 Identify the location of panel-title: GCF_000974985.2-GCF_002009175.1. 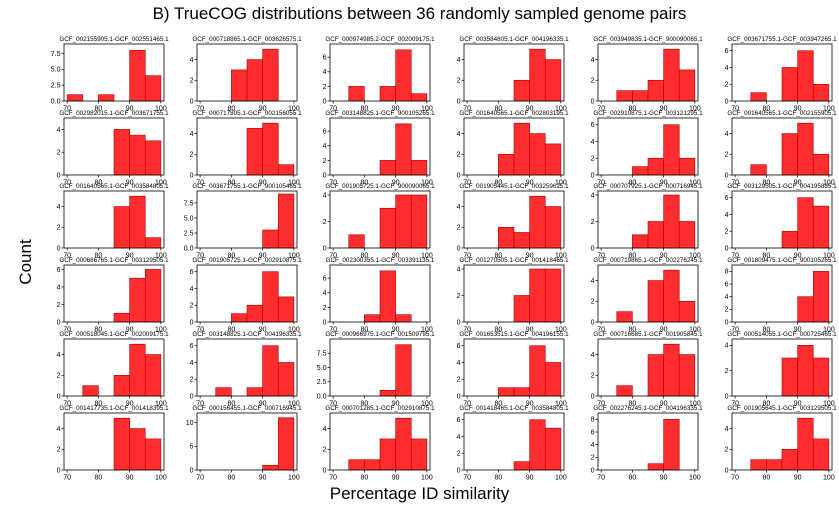
(380, 39).